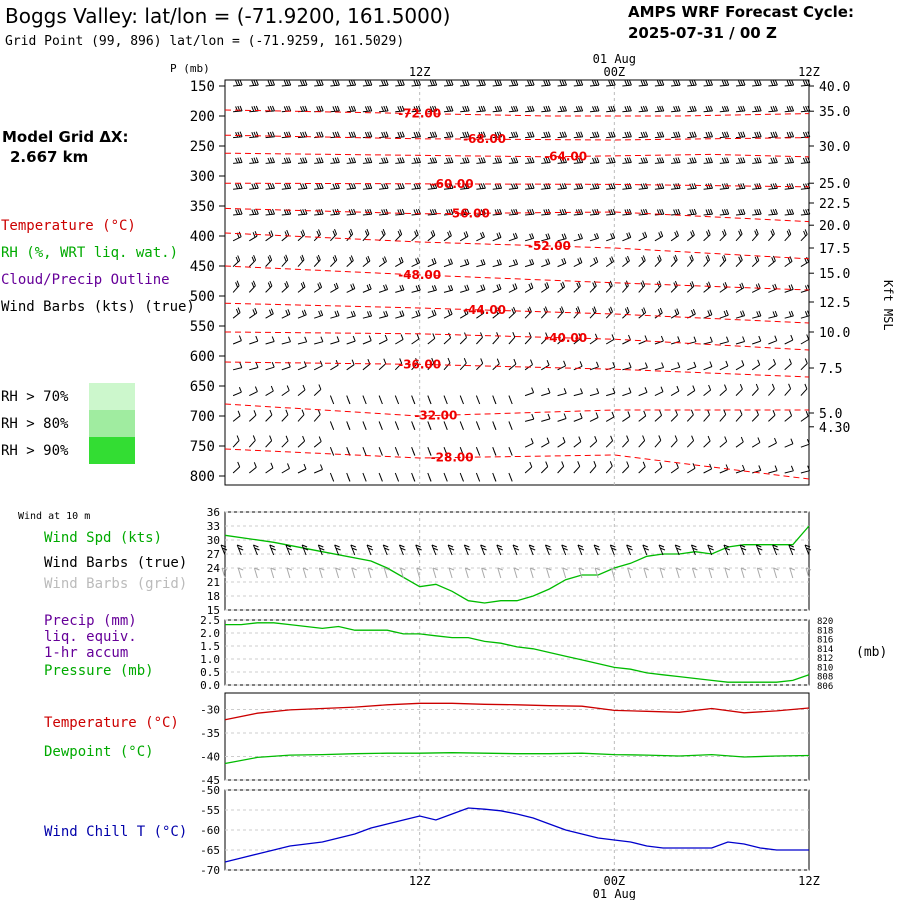 Image resolution: width=900 pixels, height=900 pixels. I want to click on height-tick-label: 20.0, so click(834, 226).